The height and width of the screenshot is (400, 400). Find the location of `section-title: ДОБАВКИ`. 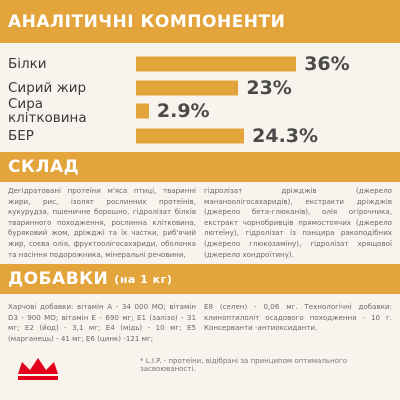

section-title: ДОБАВКИ is located at coordinates (58, 279).